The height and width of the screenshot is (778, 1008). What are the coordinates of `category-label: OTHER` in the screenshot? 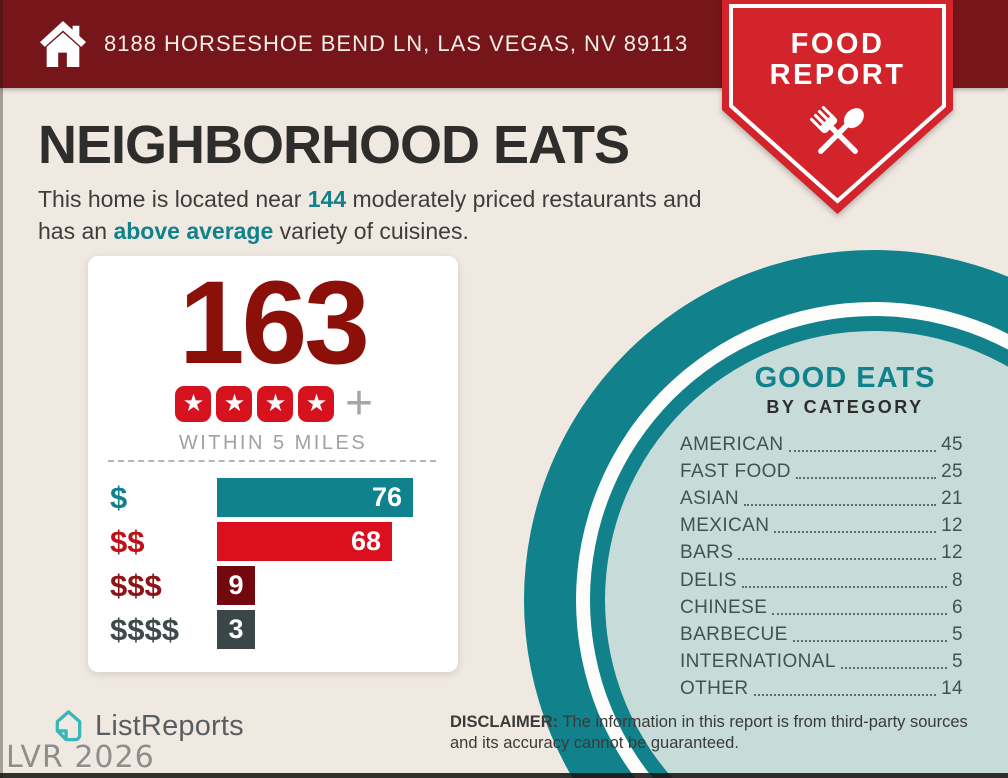 It's located at (714, 688).